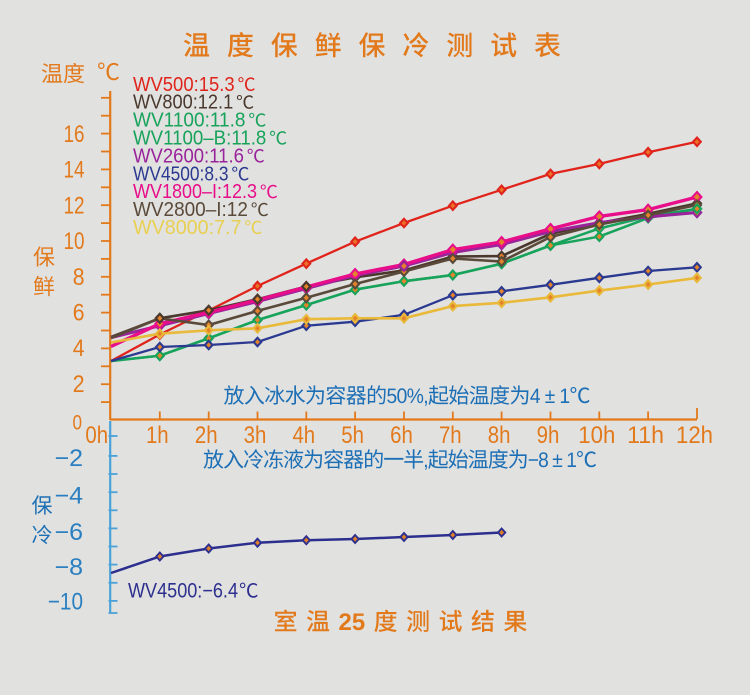 The width and height of the screenshot is (750, 695). What do you see at coordinates (79, 348) in the screenshot?
I see `svg-text: 4` at bounding box center [79, 348].